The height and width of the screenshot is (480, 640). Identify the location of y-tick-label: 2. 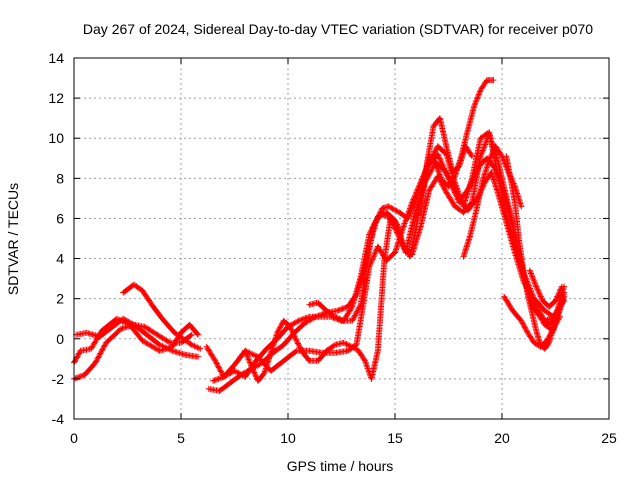
(60, 299).